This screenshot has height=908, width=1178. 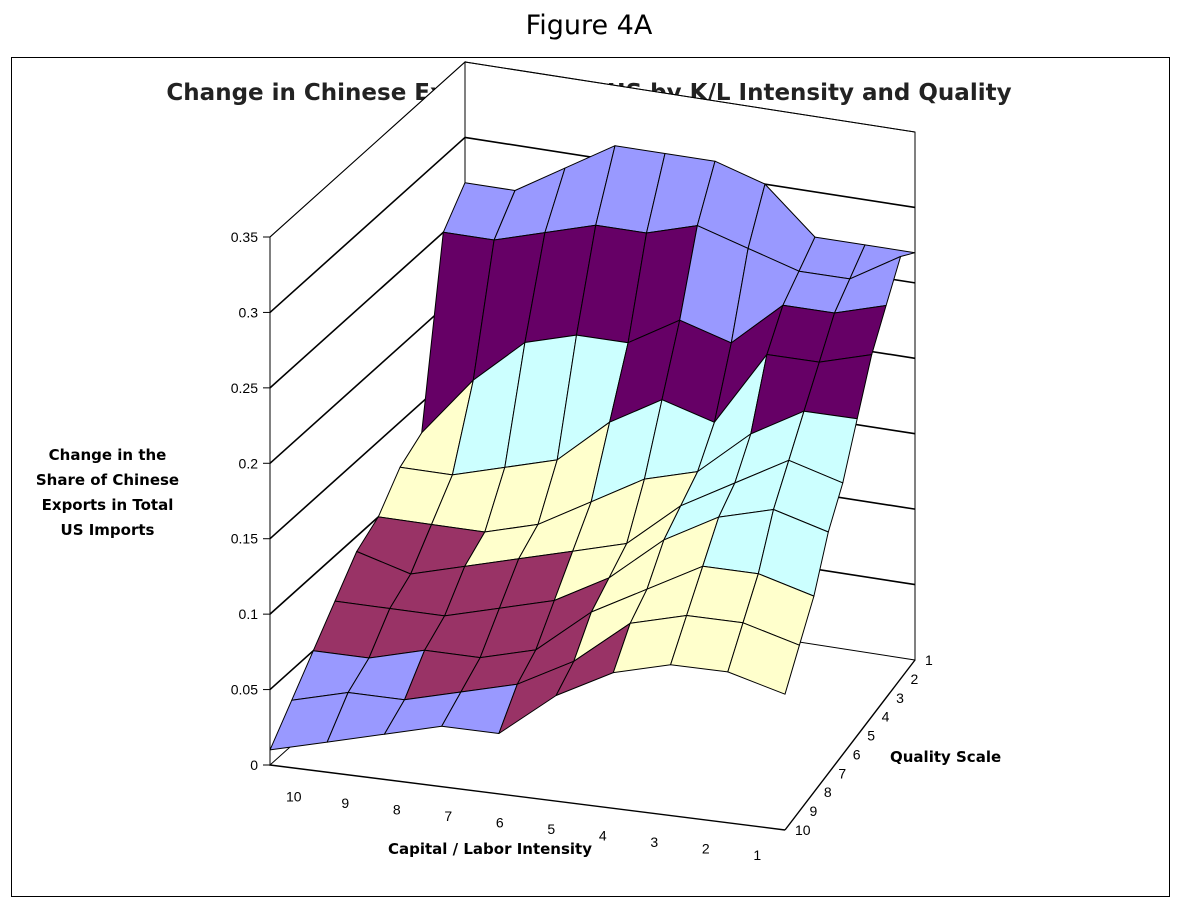 I want to click on z-tick-label: 0.3, so click(x=249, y=312).